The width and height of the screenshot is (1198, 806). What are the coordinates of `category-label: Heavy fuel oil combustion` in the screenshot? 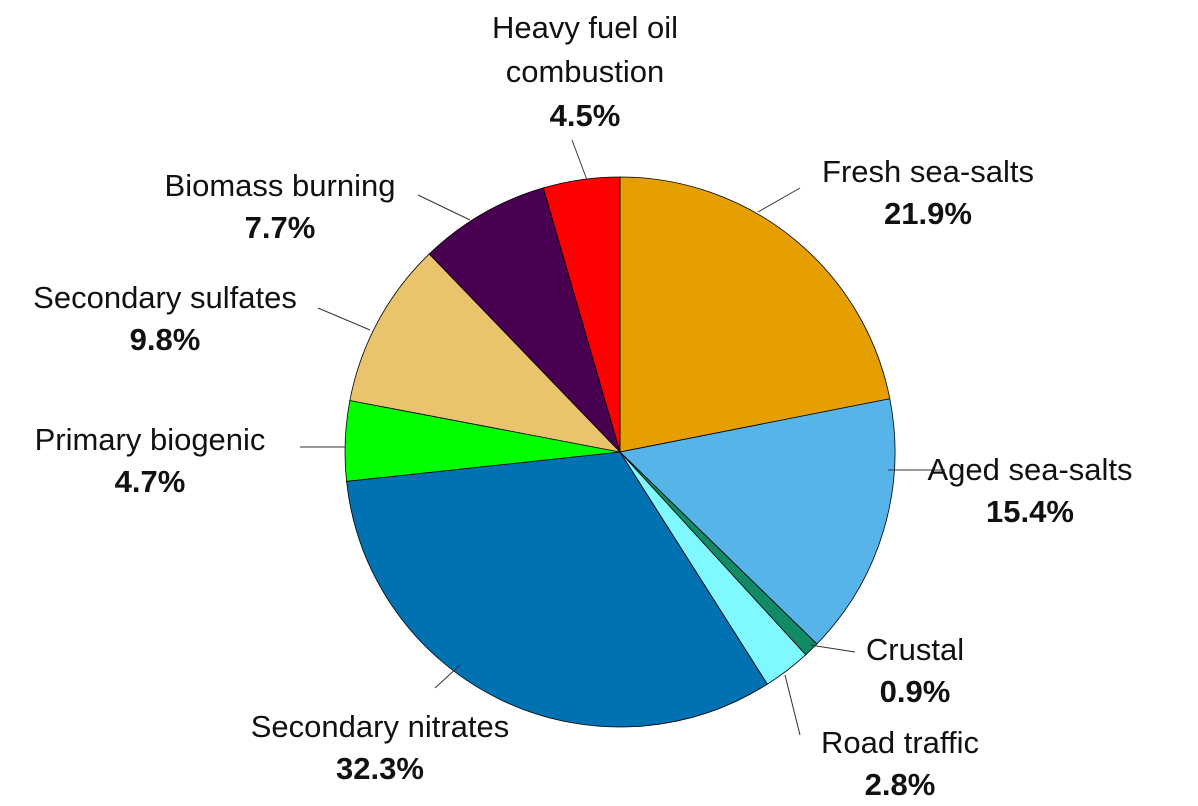 It's located at (585, 49).